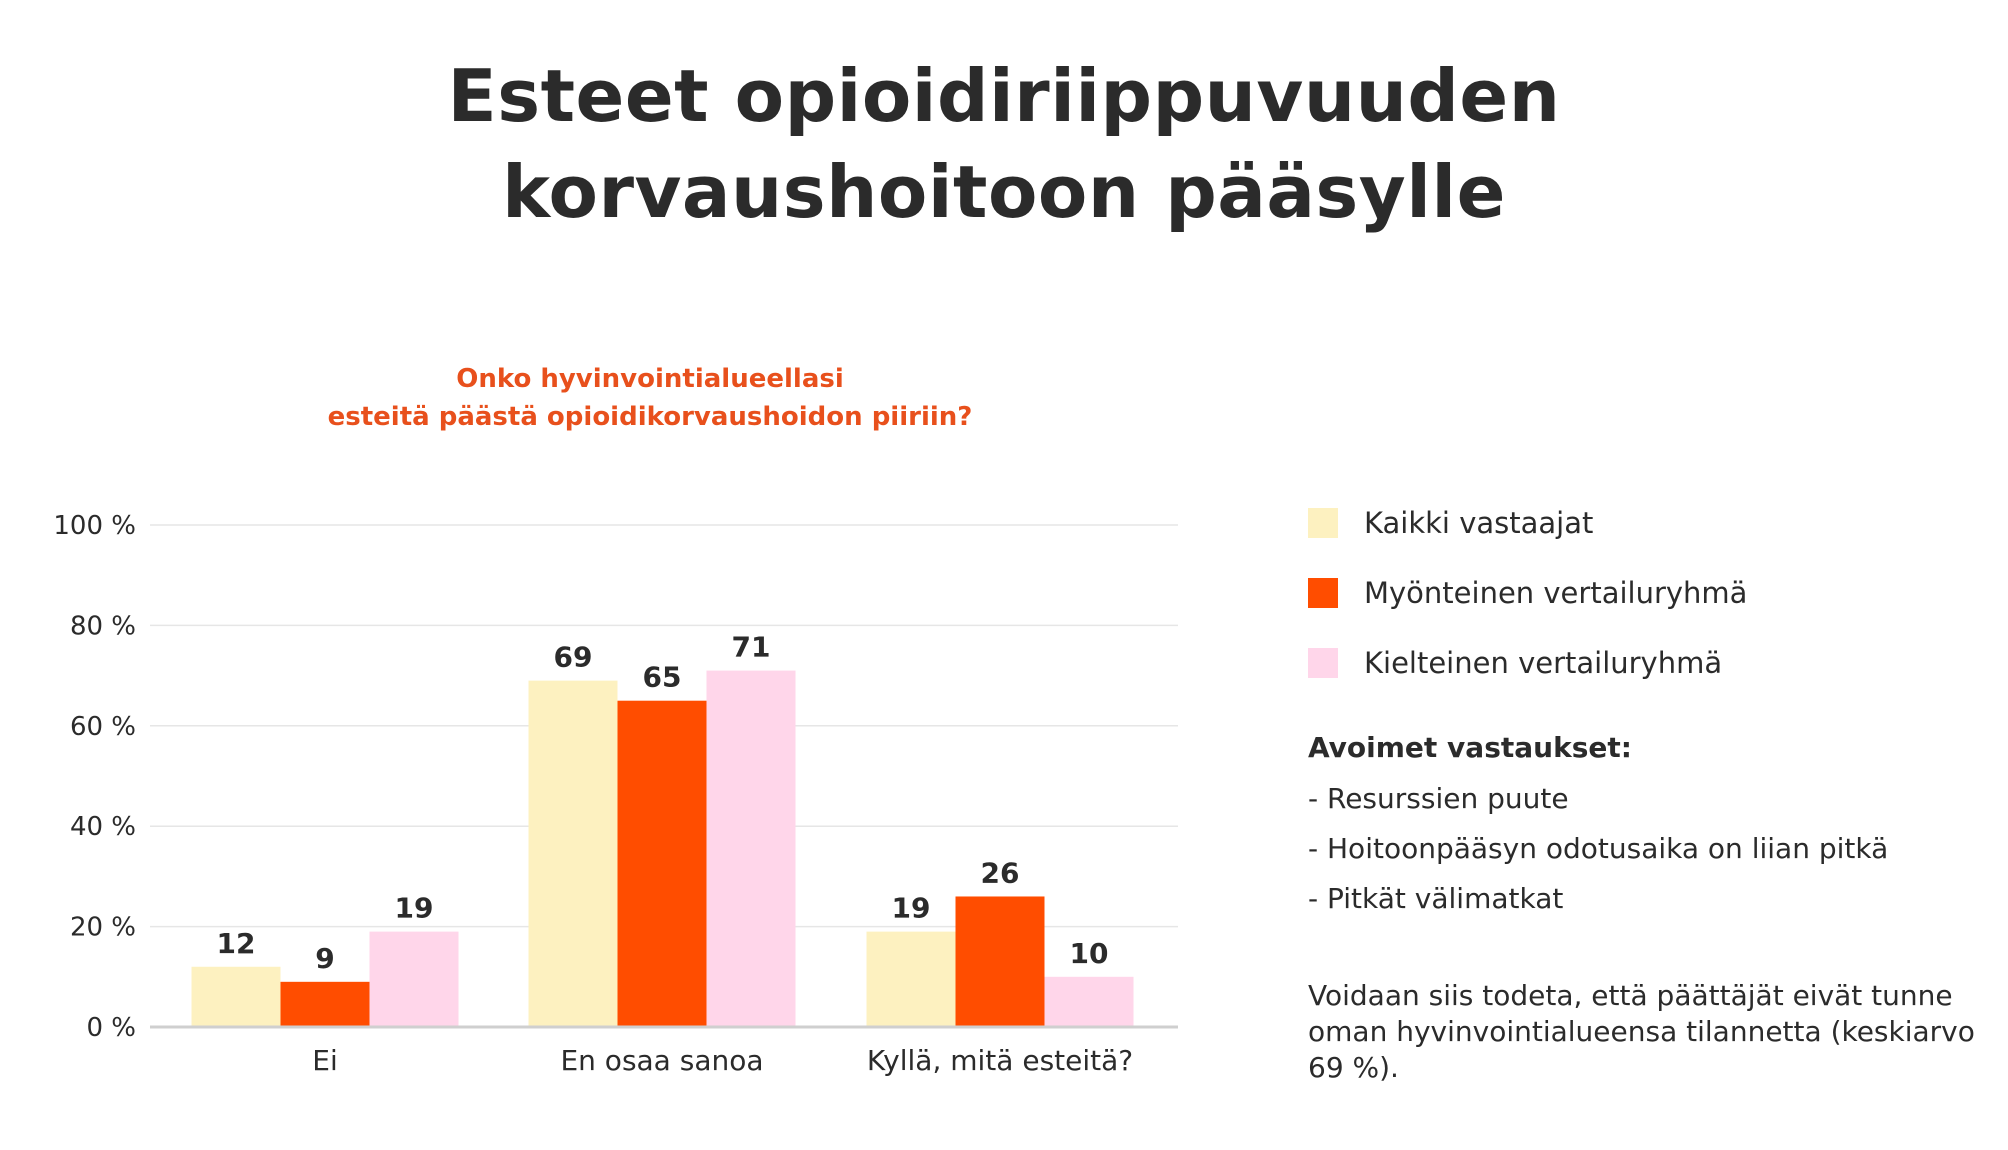 The width and height of the screenshot is (2008, 1150). Describe the element at coordinates (1543, 663) in the screenshot. I see `legend-label-kielteinen: Kielteinen vertailuryhmä` at that location.